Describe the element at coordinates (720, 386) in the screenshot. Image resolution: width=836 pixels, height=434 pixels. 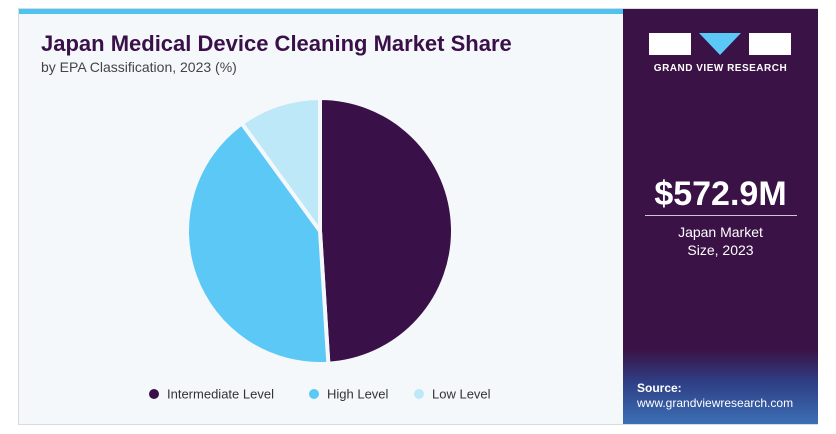
I see `background-image` at that location.